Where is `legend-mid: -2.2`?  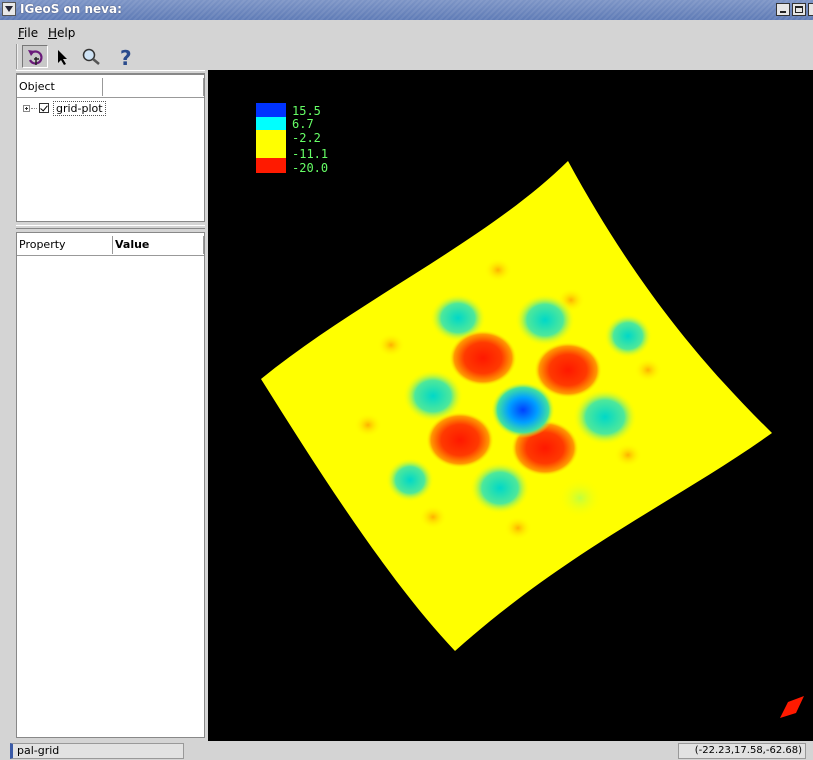 legend-mid: -2.2 is located at coordinates (306, 138).